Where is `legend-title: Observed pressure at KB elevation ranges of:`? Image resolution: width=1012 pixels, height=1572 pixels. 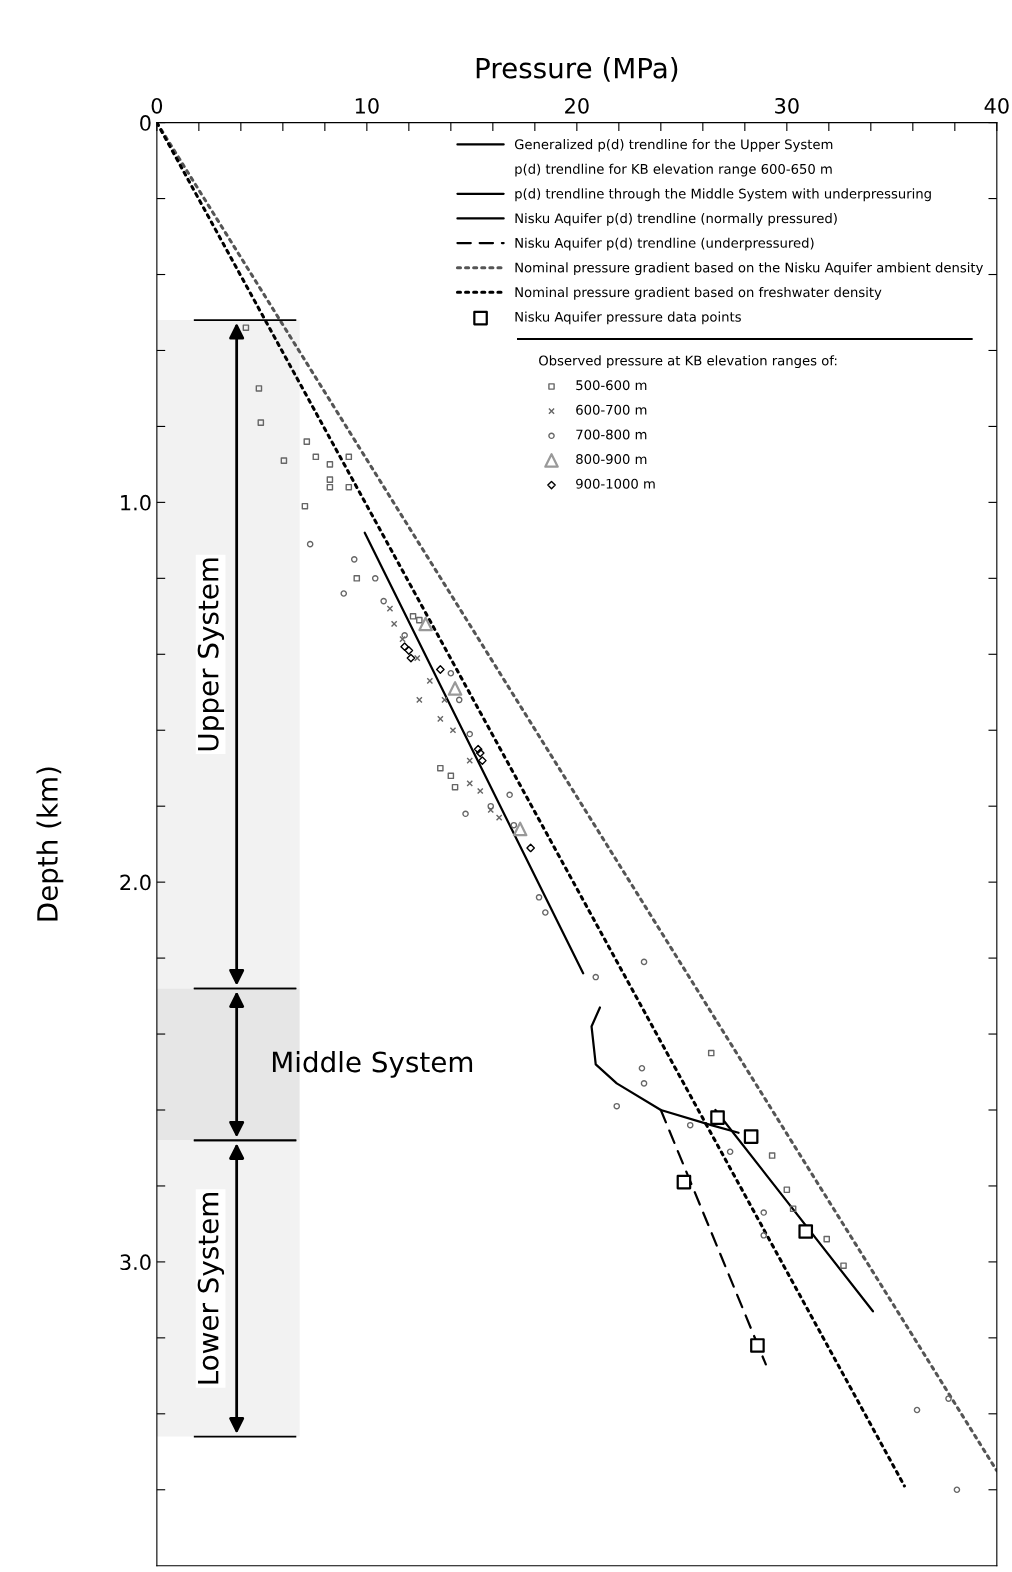
legend-title: Observed pressure at KB elevation ranges of: is located at coordinates (688, 362).